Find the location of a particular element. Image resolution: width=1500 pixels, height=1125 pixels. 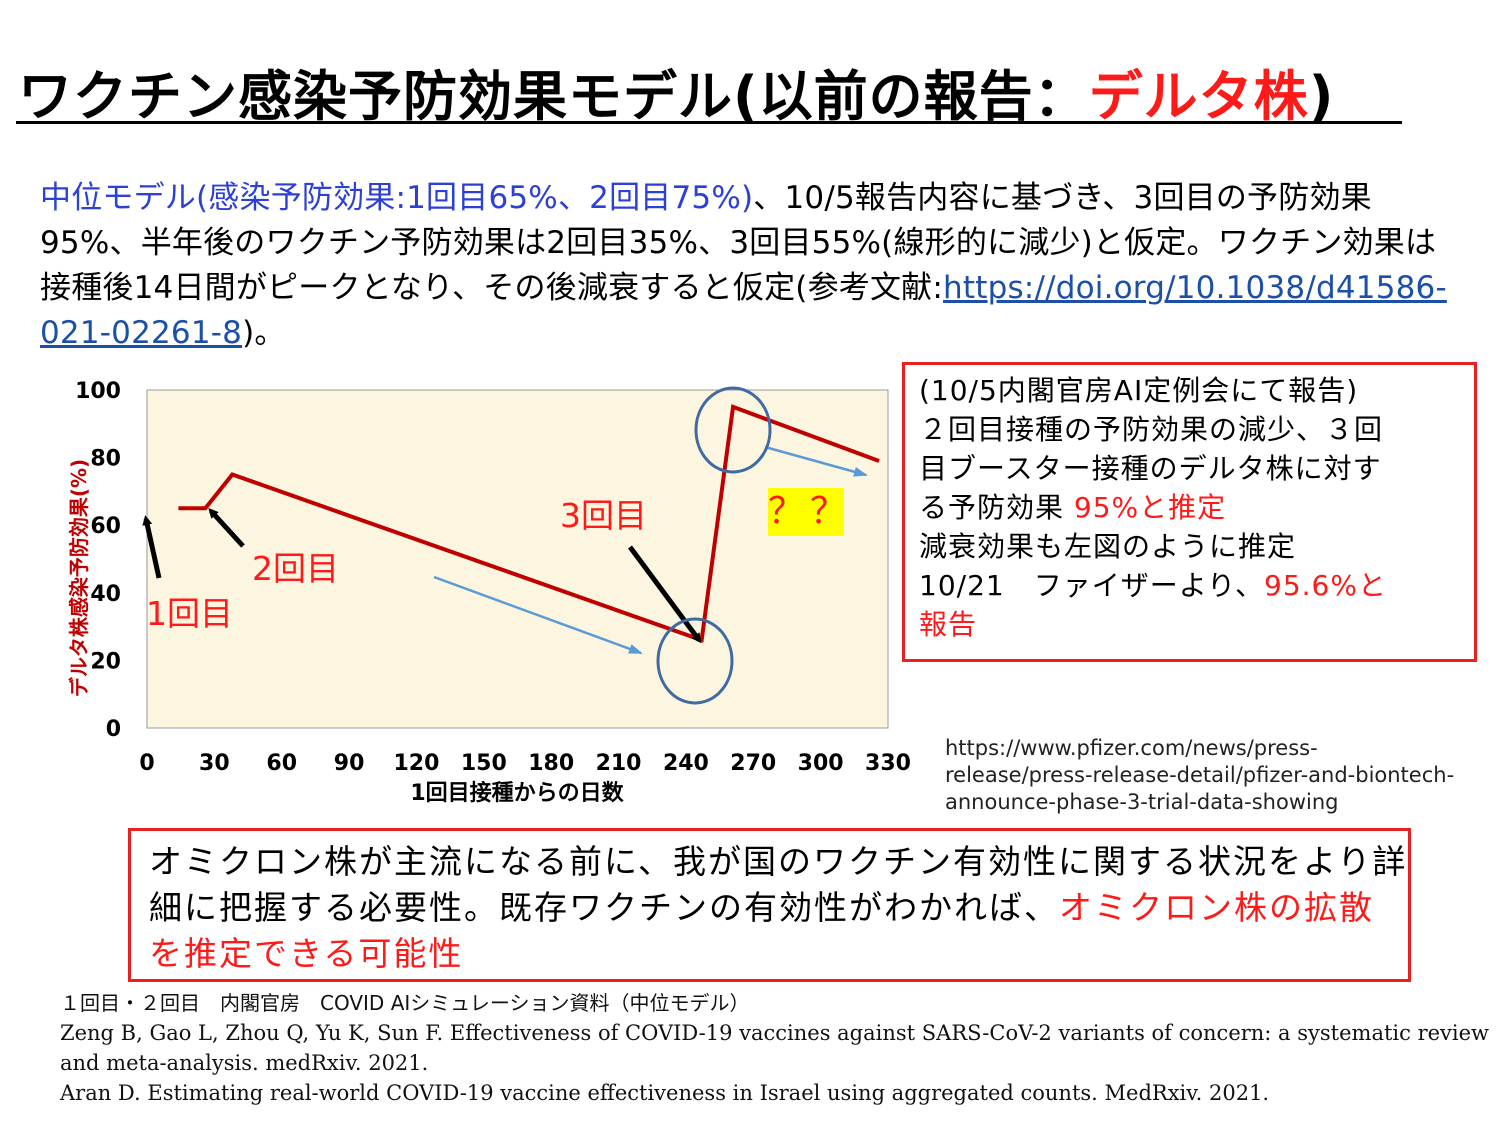

note-line-1: (10/5内閣官房AI定例会にて報告) is located at coordinates (1139, 390).